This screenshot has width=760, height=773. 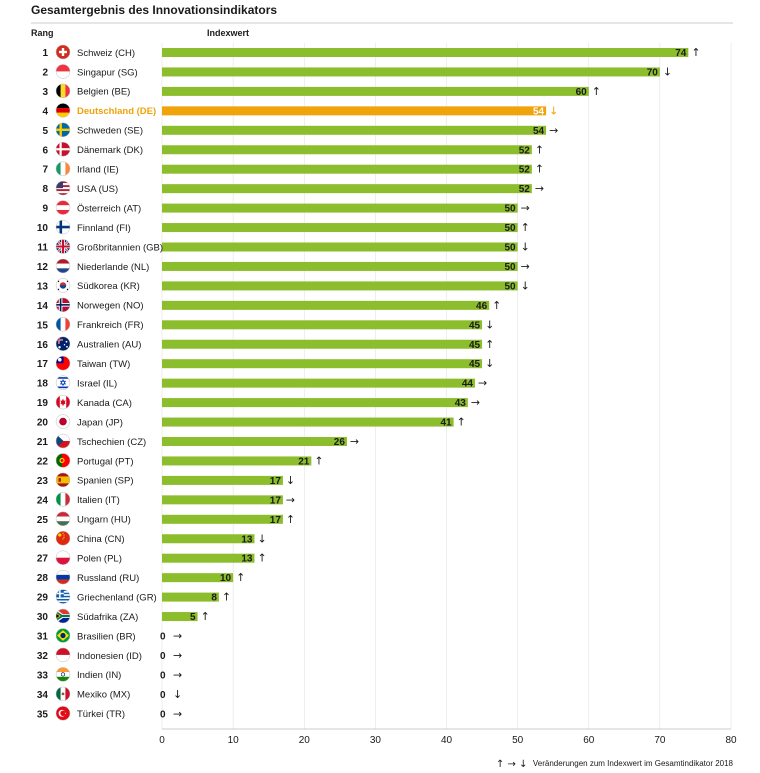 What do you see at coordinates (166, 480) in the screenshot?
I see `chart-row: 23 Spanien (SP) 17 ↓` at bounding box center [166, 480].